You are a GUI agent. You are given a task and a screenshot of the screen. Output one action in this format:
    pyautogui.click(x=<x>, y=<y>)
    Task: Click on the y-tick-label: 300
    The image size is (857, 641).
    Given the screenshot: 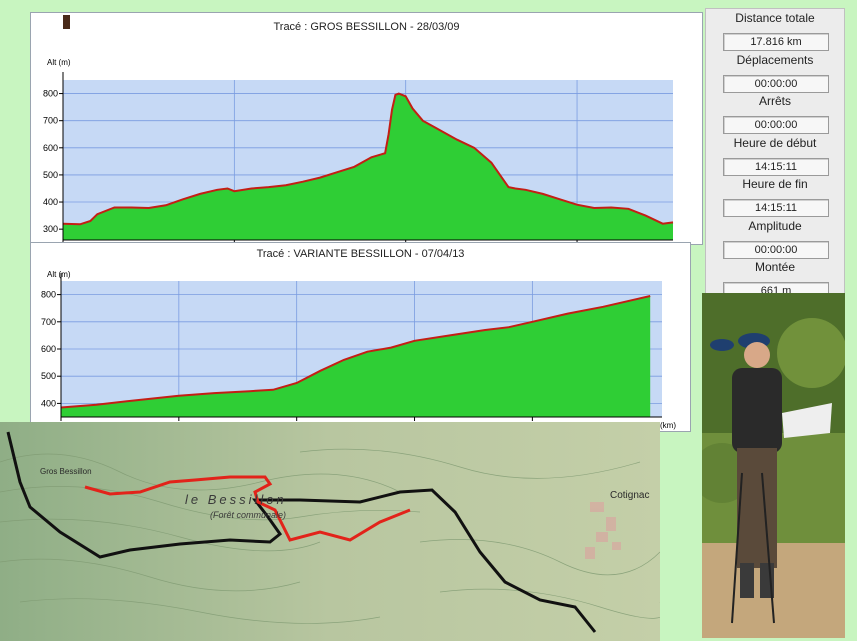 What is the action you would take?
    pyautogui.click(x=50, y=229)
    